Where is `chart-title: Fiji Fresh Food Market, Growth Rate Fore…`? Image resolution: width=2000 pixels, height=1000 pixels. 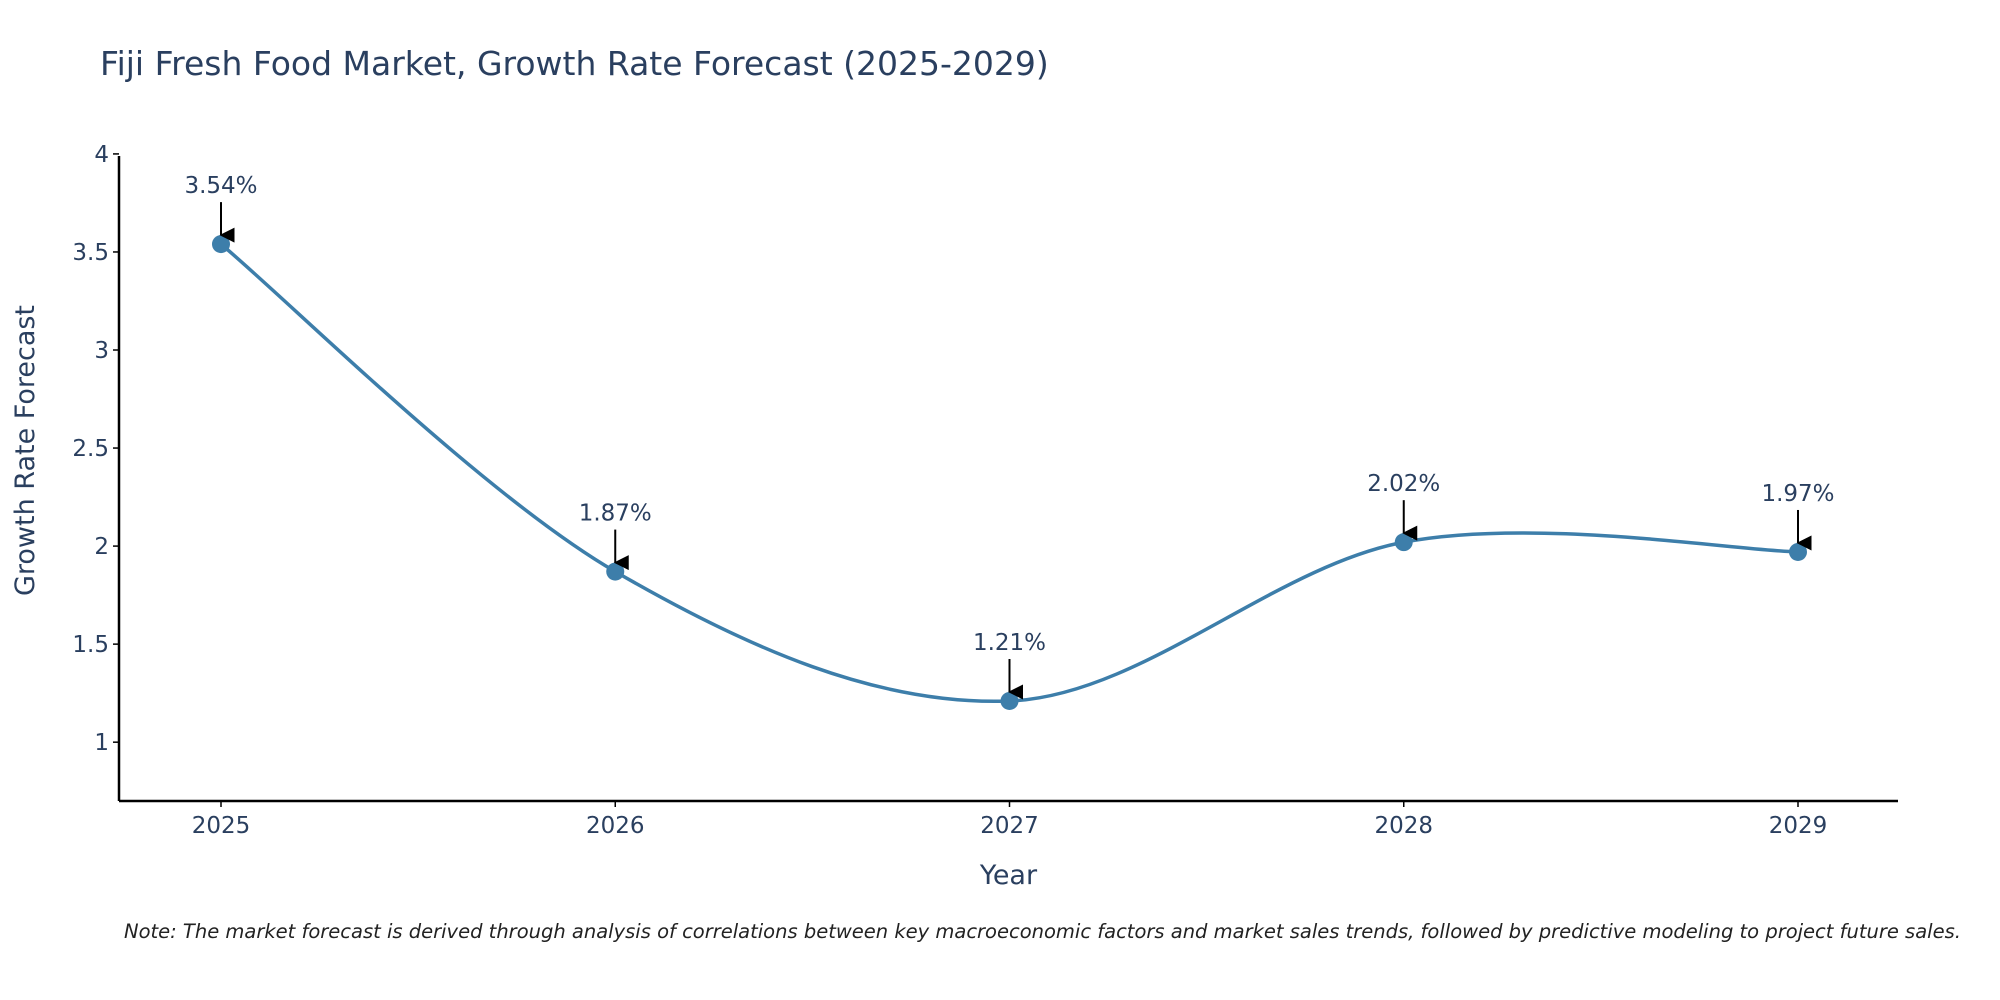 chart-title: Fiji Fresh Food Market, Growth Rate Fore… is located at coordinates (574, 63).